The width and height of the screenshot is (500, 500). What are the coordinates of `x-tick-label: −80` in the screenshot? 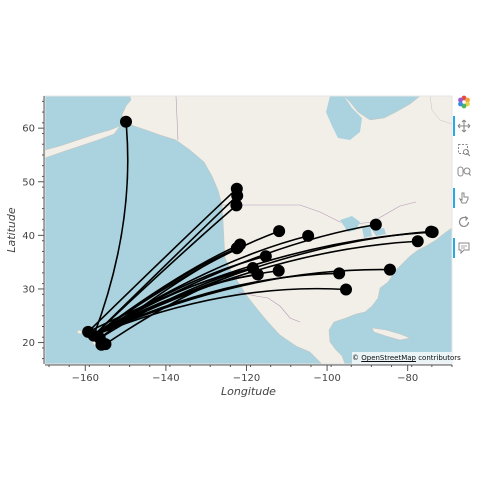 It's located at (407, 378).